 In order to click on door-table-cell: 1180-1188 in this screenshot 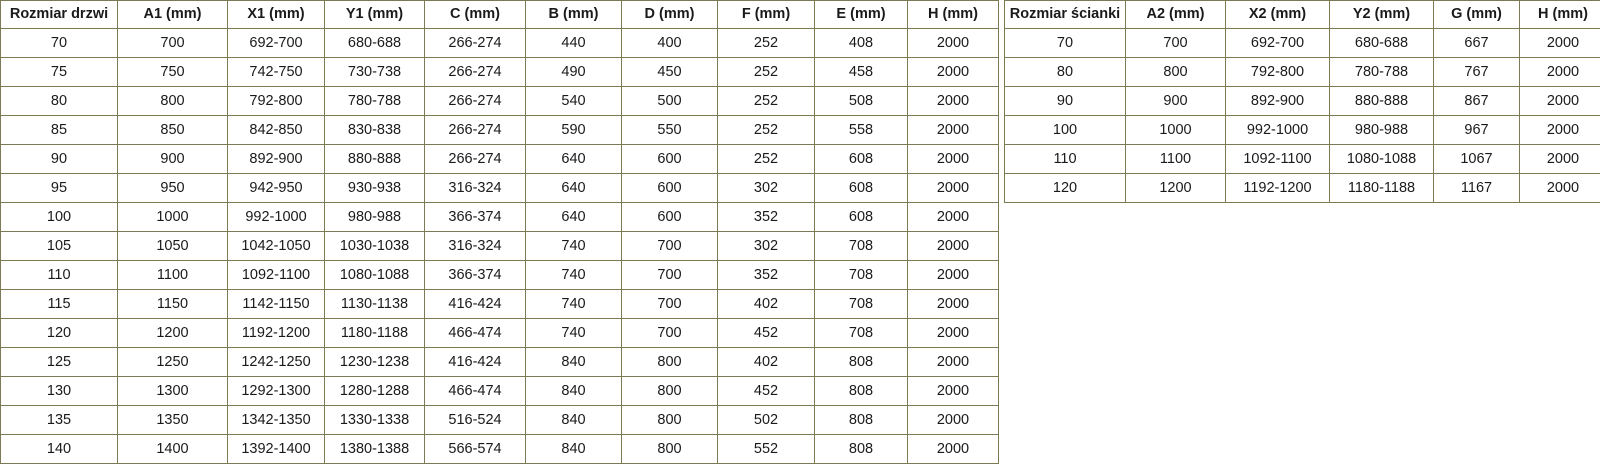, I will do `click(375, 333)`.